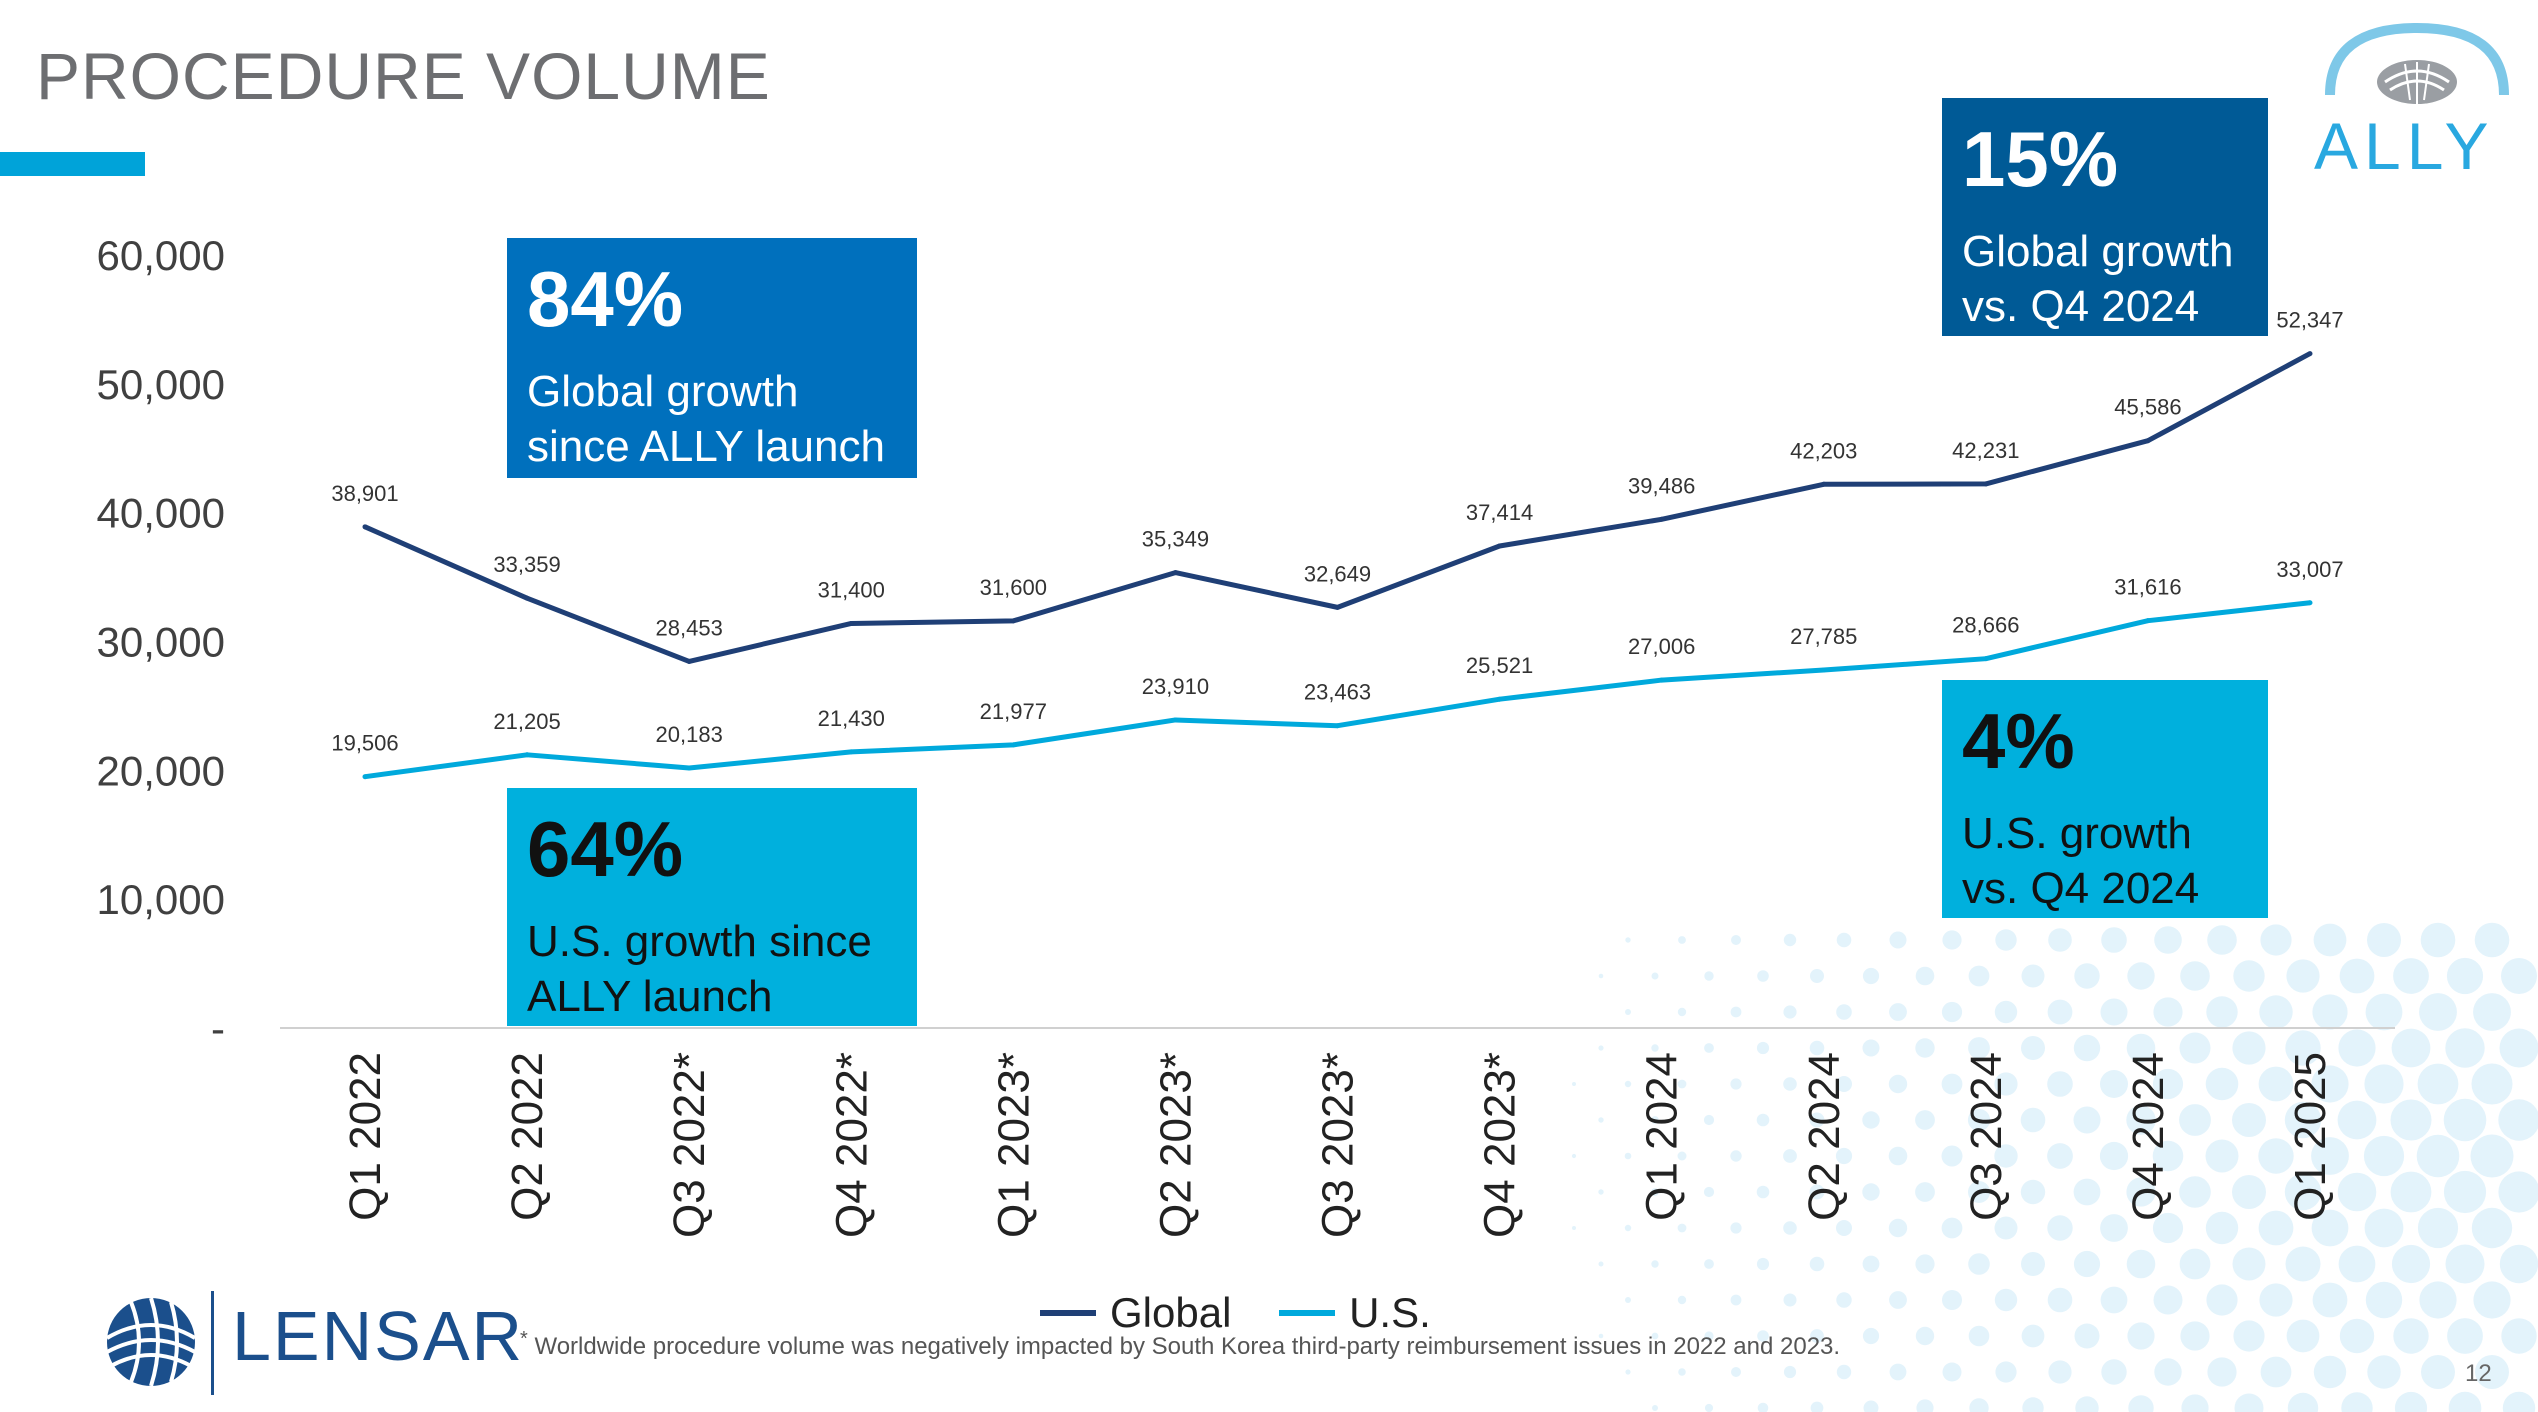 This screenshot has height=1412, width=2538. I want to click on callout-us-since-launch: 64% U.S. growth since ALLY launch, so click(712, 907).